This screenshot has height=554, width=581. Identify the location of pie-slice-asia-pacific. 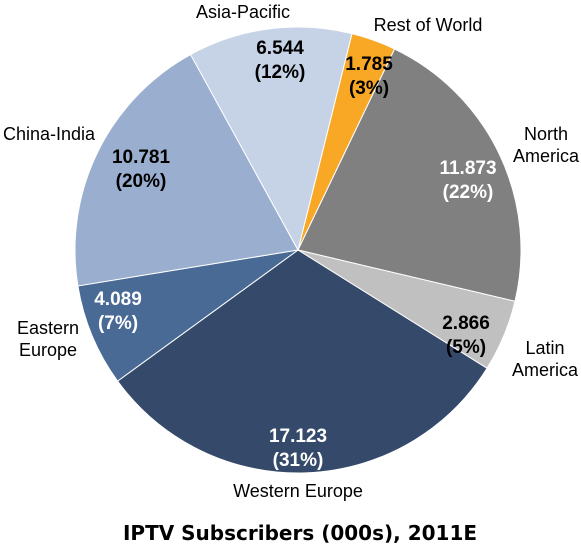
(271, 139).